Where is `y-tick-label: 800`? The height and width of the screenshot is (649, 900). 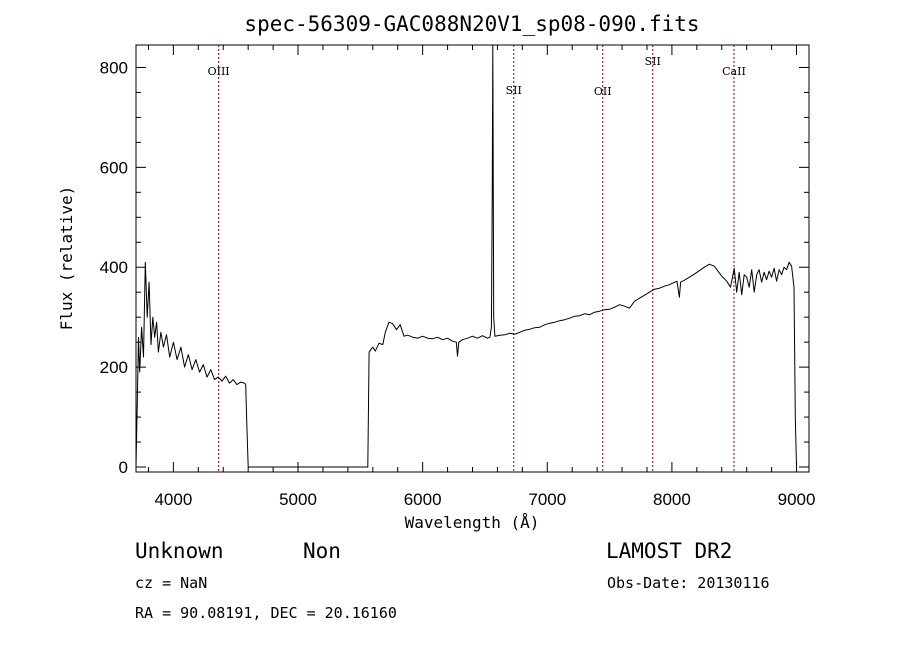
y-tick-label: 800 is located at coordinates (114, 67).